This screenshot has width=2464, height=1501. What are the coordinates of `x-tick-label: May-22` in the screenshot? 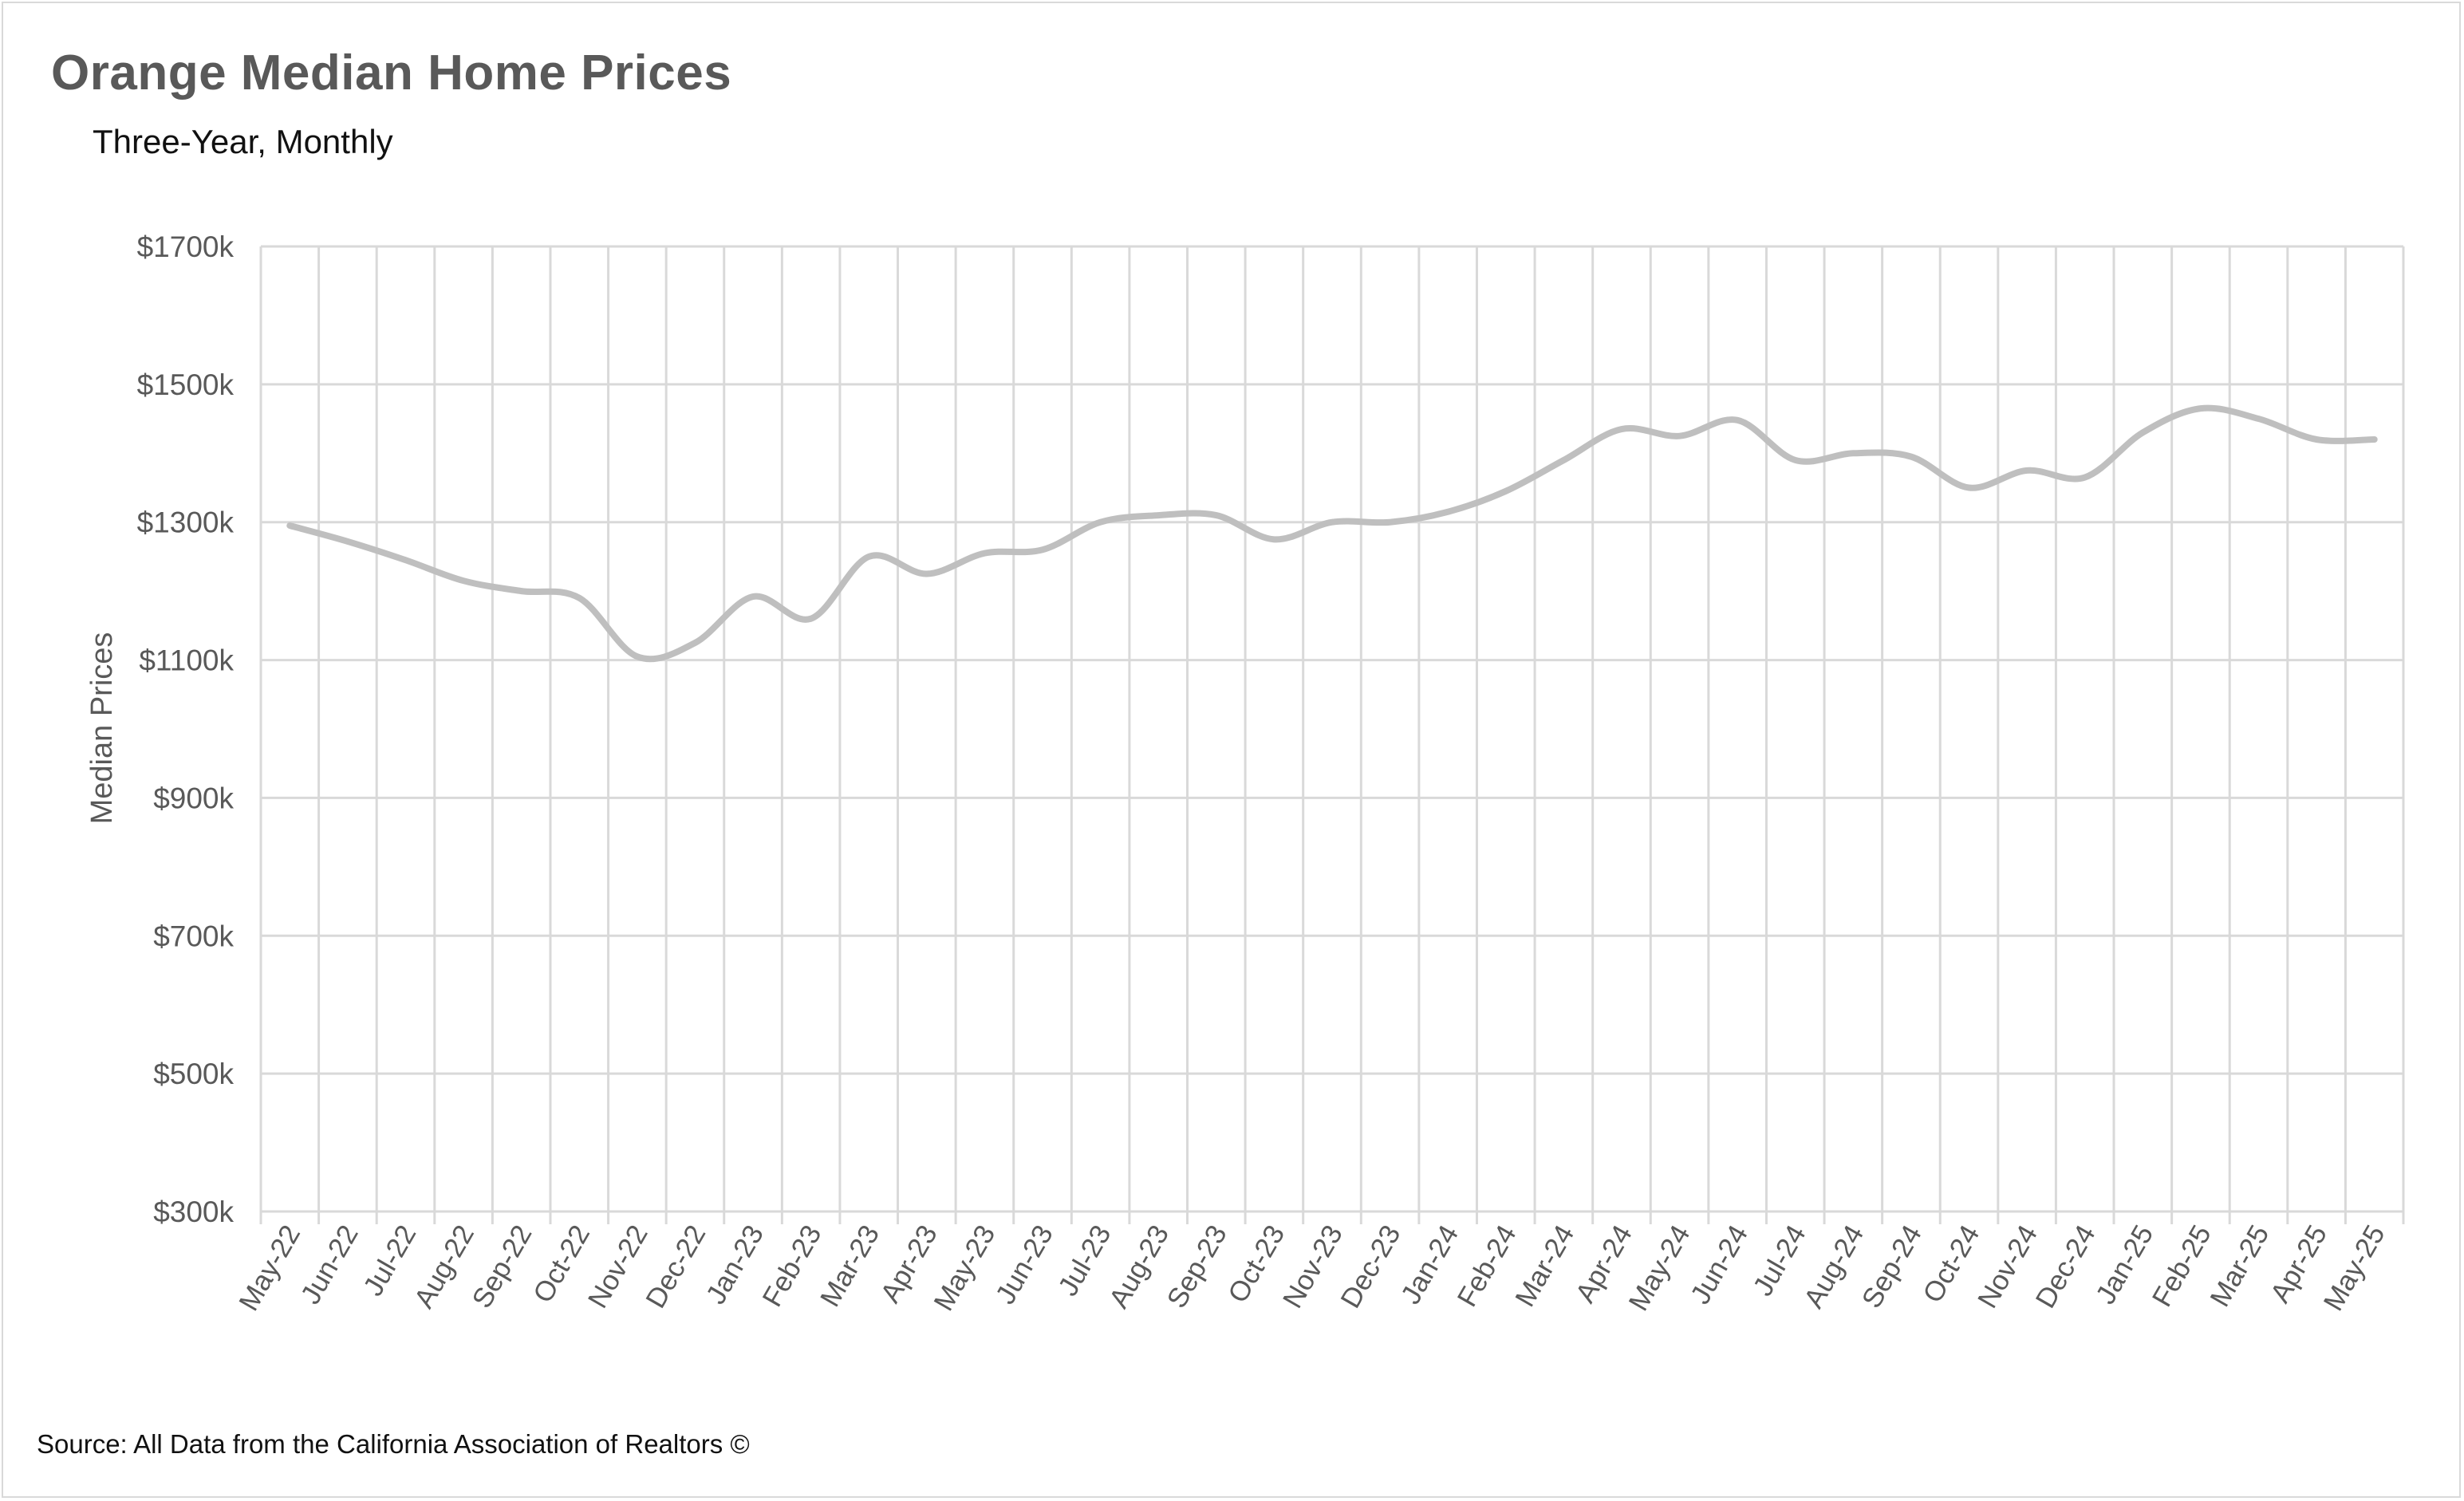 It's located at (269, 1269).